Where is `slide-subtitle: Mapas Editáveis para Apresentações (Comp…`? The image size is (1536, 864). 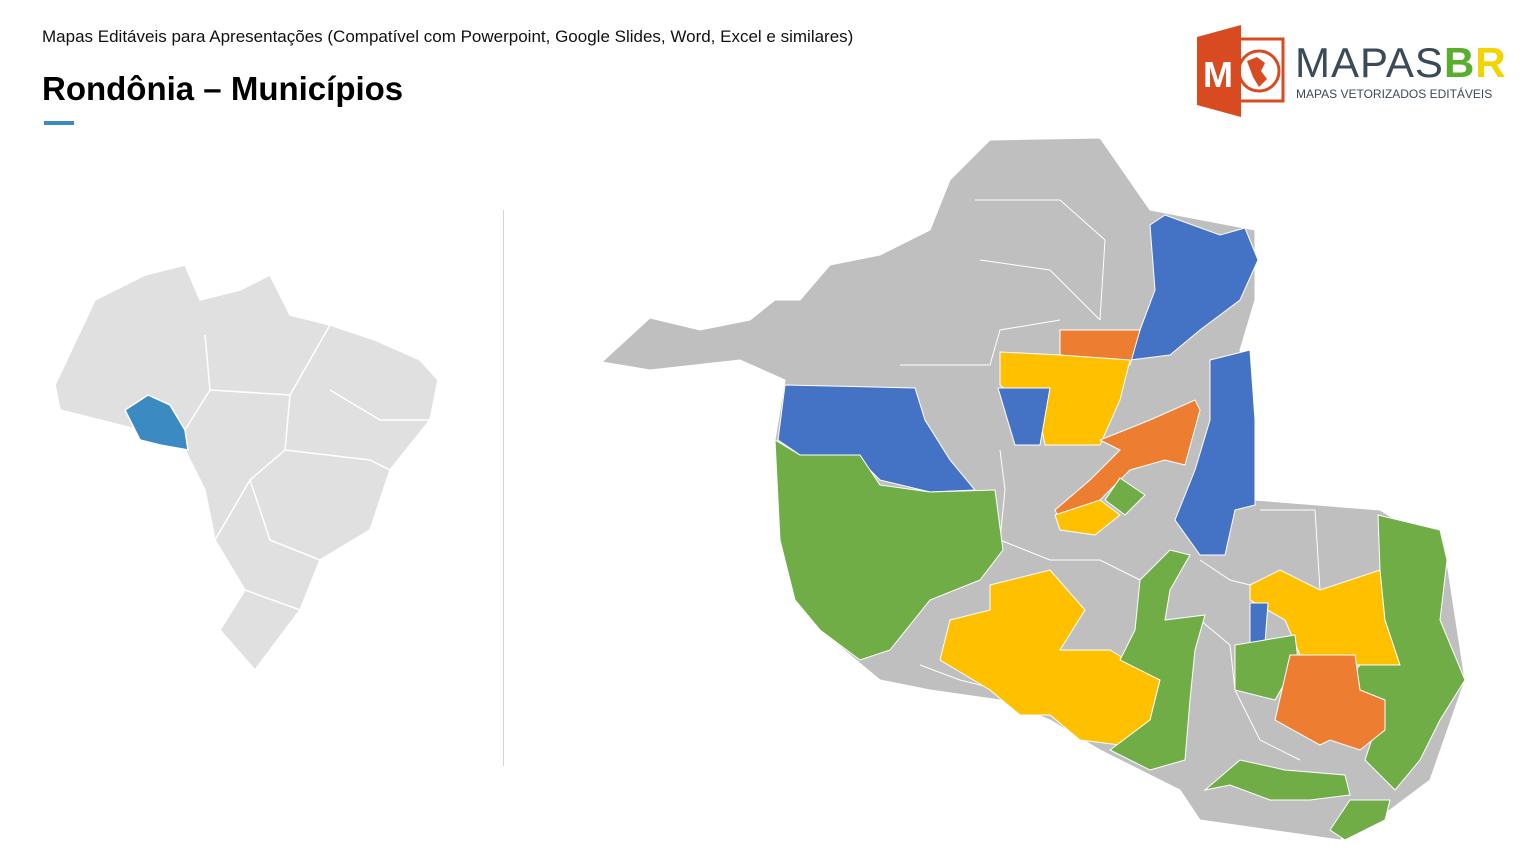
slide-subtitle: Mapas Editáveis para Apresentações (Comp… is located at coordinates (448, 36).